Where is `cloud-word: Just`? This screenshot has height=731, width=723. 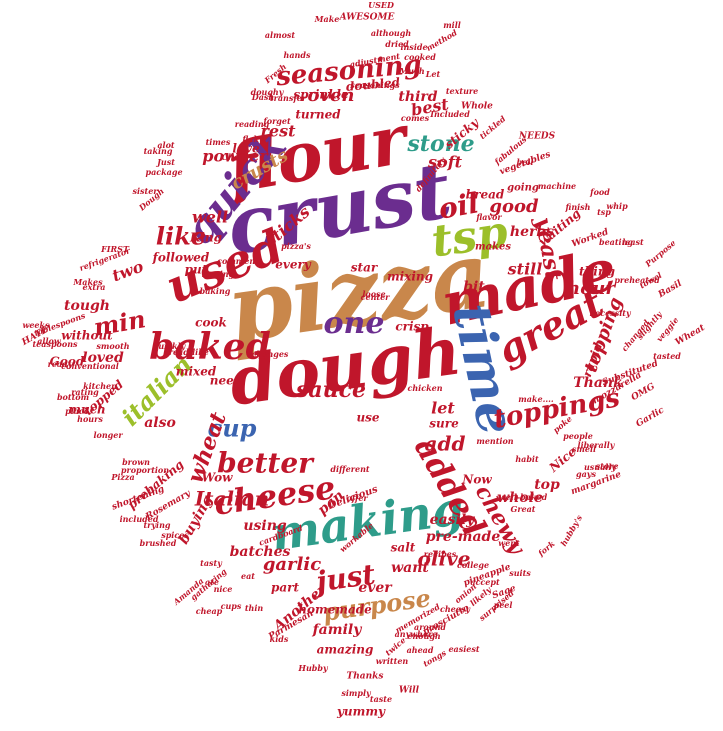 cloud-word: Just is located at coordinates (165, 162).